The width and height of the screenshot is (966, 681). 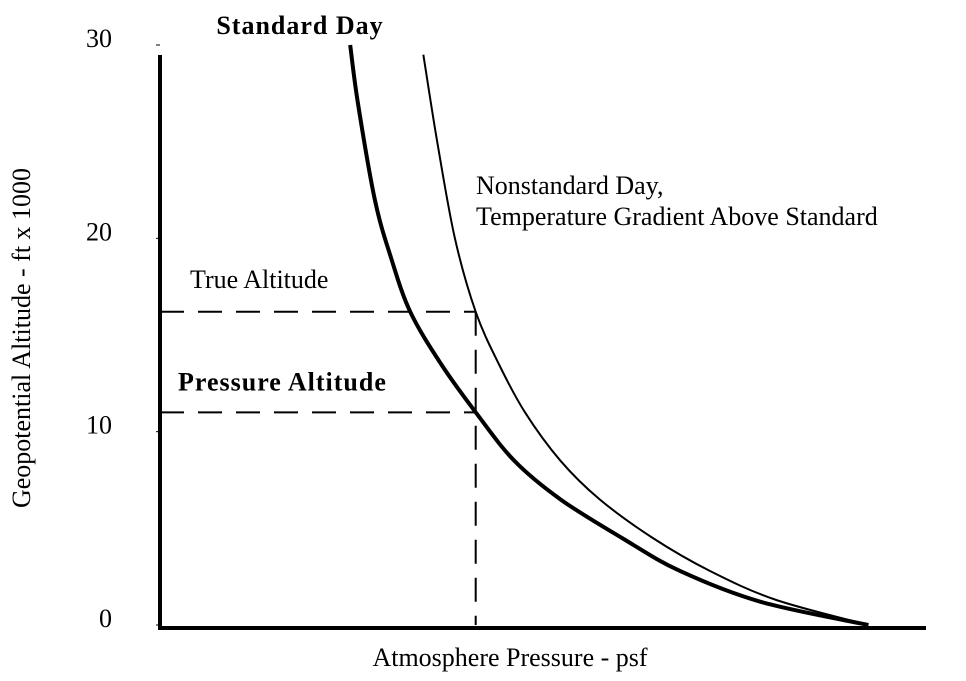 I want to click on y-tick-label: 30, so click(x=99, y=38).